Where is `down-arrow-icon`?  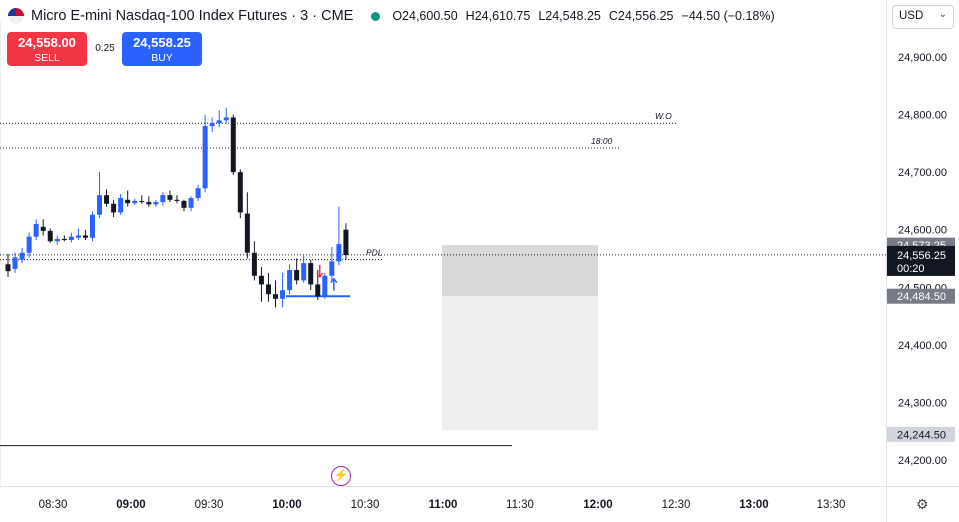
down-arrow-icon is located at coordinates (320, 271).